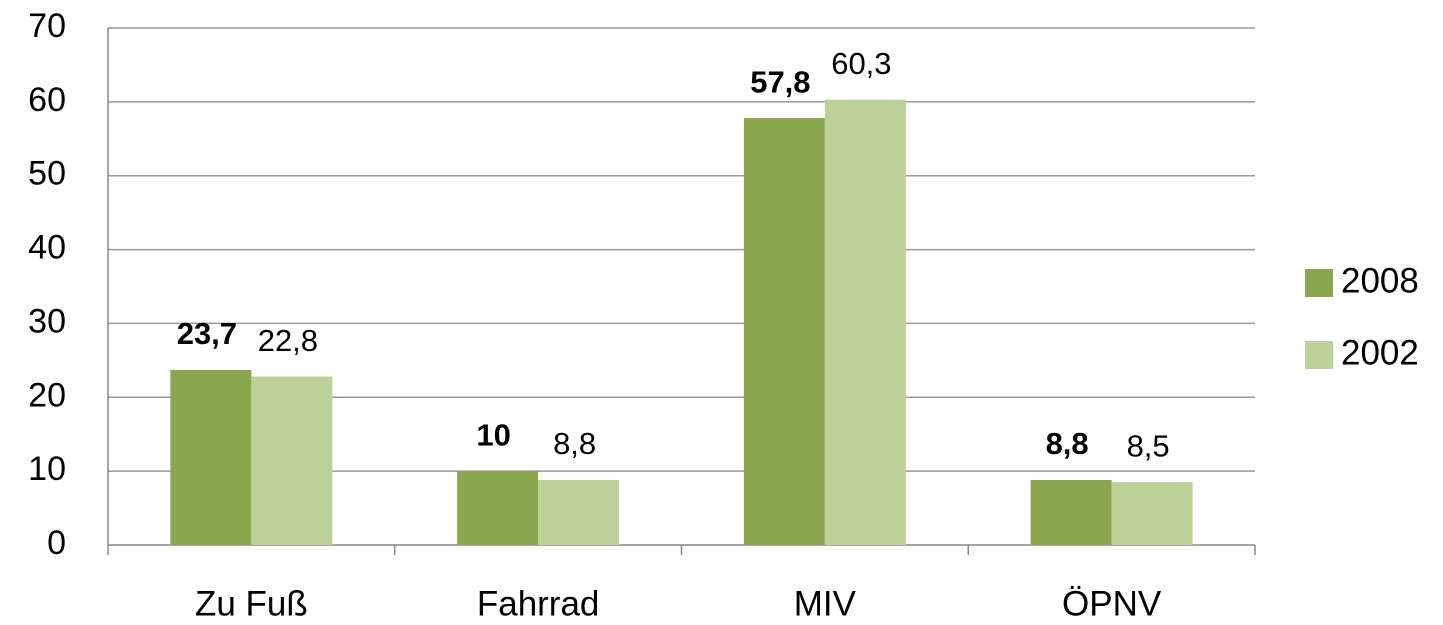 The width and height of the screenshot is (1443, 625). I want to click on legend-label: 2008, so click(1380, 280).